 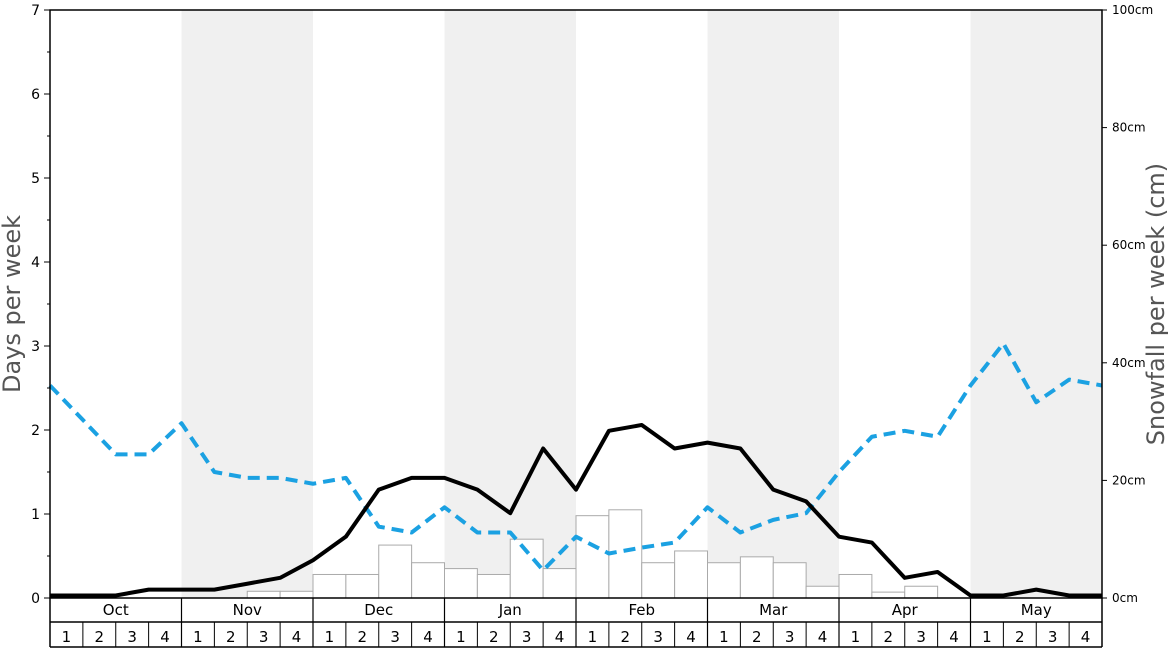 What do you see at coordinates (247, 304) in the screenshot?
I see `month-shade-nov` at bounding box center [247, 304].